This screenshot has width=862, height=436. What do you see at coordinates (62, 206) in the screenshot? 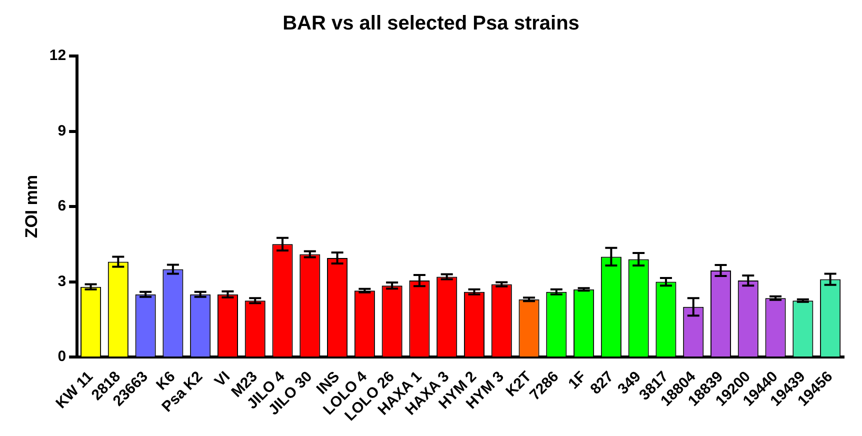
I see `y-tick-label: 6` at bounding box center [62, 206].